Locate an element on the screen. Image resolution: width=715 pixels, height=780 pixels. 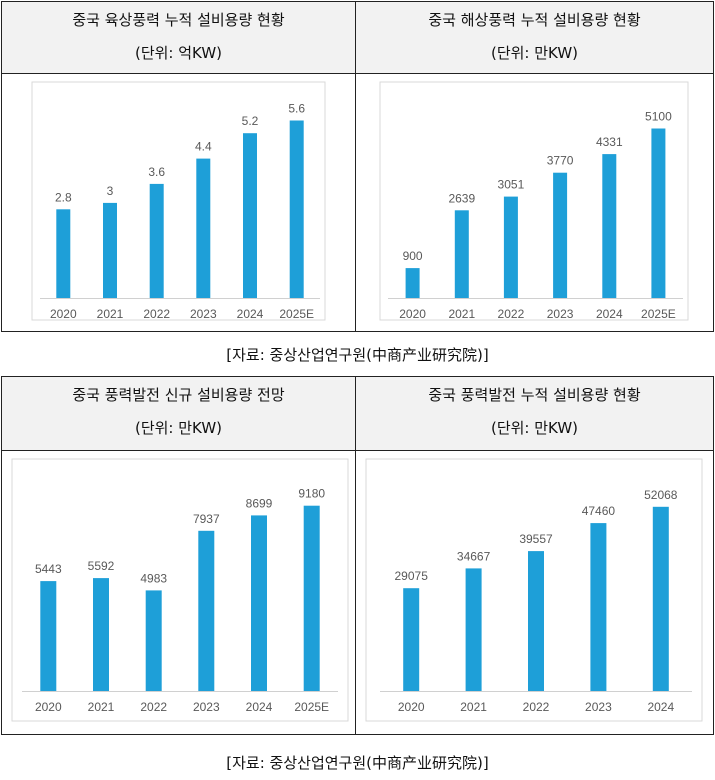
data-label: 4.4 is located at coordinates (203, 147).